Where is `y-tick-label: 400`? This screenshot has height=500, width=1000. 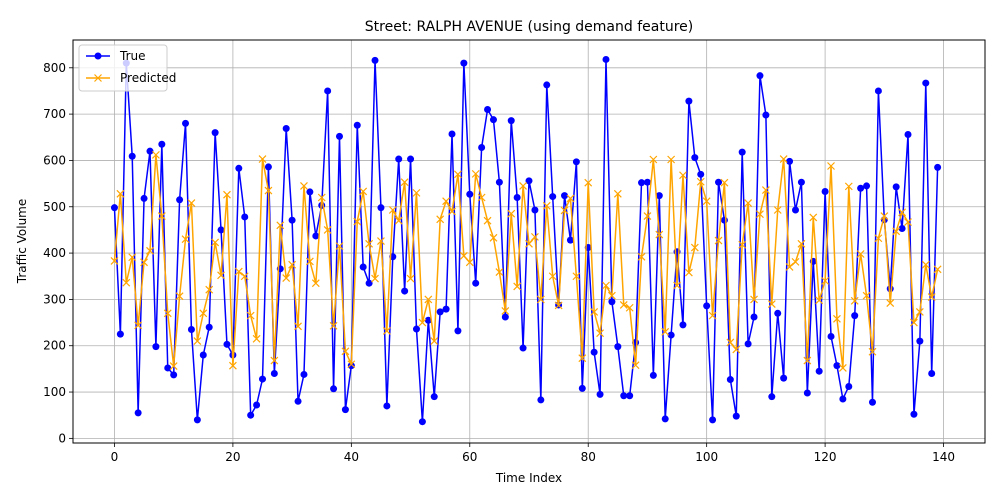 y-tick-label: 400 is located at coordinates (54, 253).